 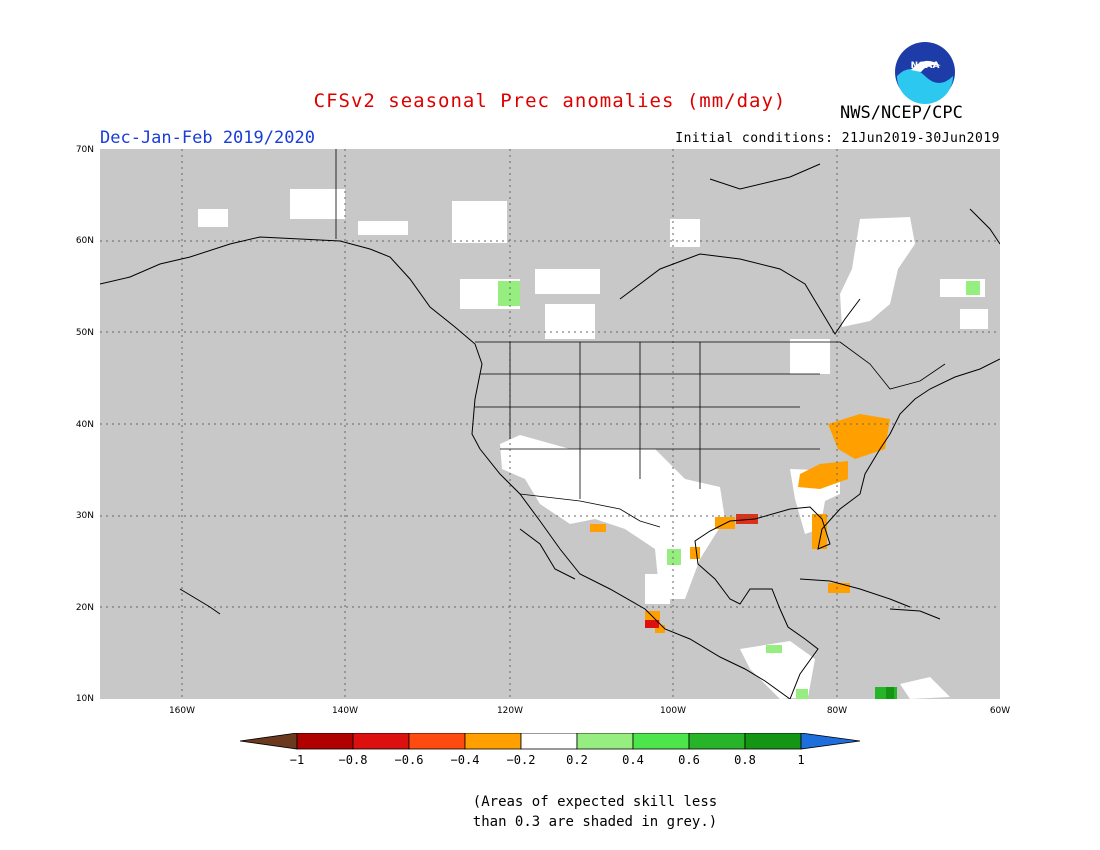 What do you see at coordinates (673, 711) in the screenshot?
I see `lon-label: 100W` at bounding box center [673, 711].